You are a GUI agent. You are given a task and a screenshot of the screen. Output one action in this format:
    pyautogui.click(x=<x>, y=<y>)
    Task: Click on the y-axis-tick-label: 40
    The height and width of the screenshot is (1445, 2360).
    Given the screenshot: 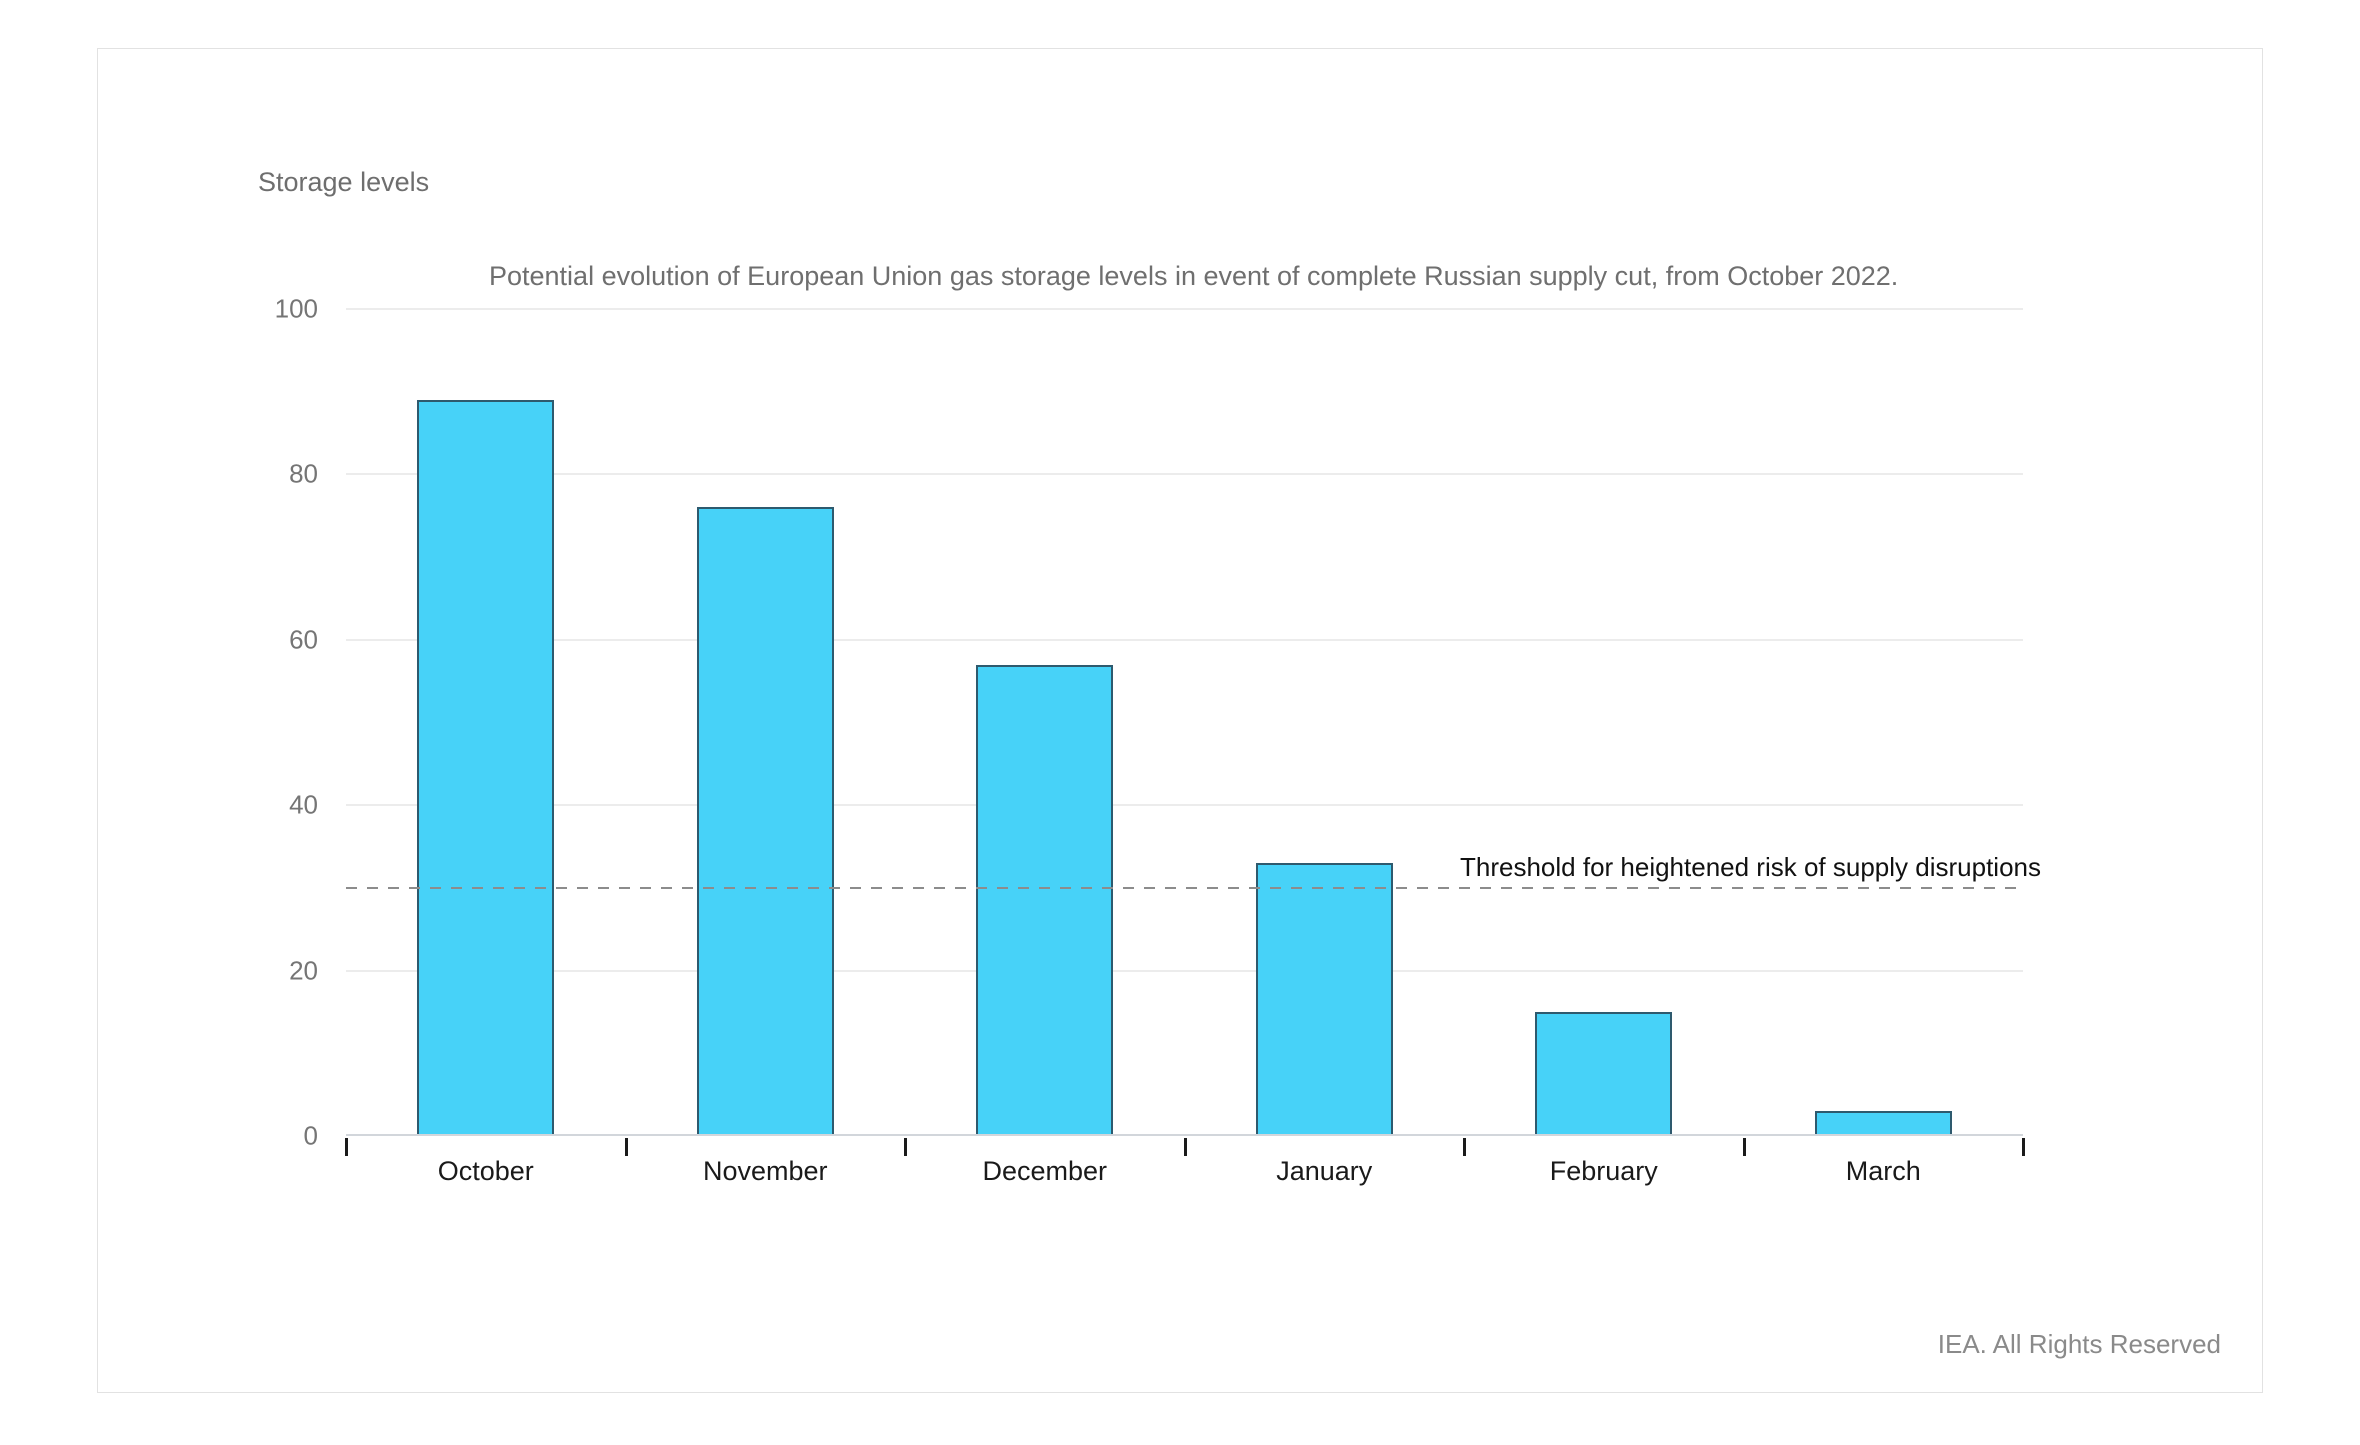 What is the action you would take?
    pyautogui.click(x=303, y=804)
    